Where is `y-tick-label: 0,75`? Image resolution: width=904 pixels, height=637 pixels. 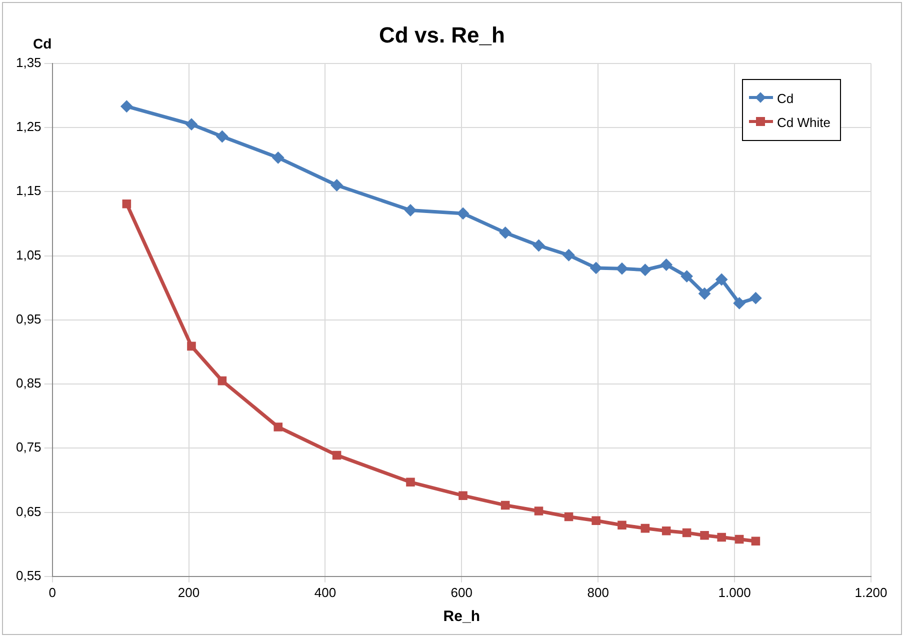
y-tick-label: 0,75 is located at coordinates (29, 447).